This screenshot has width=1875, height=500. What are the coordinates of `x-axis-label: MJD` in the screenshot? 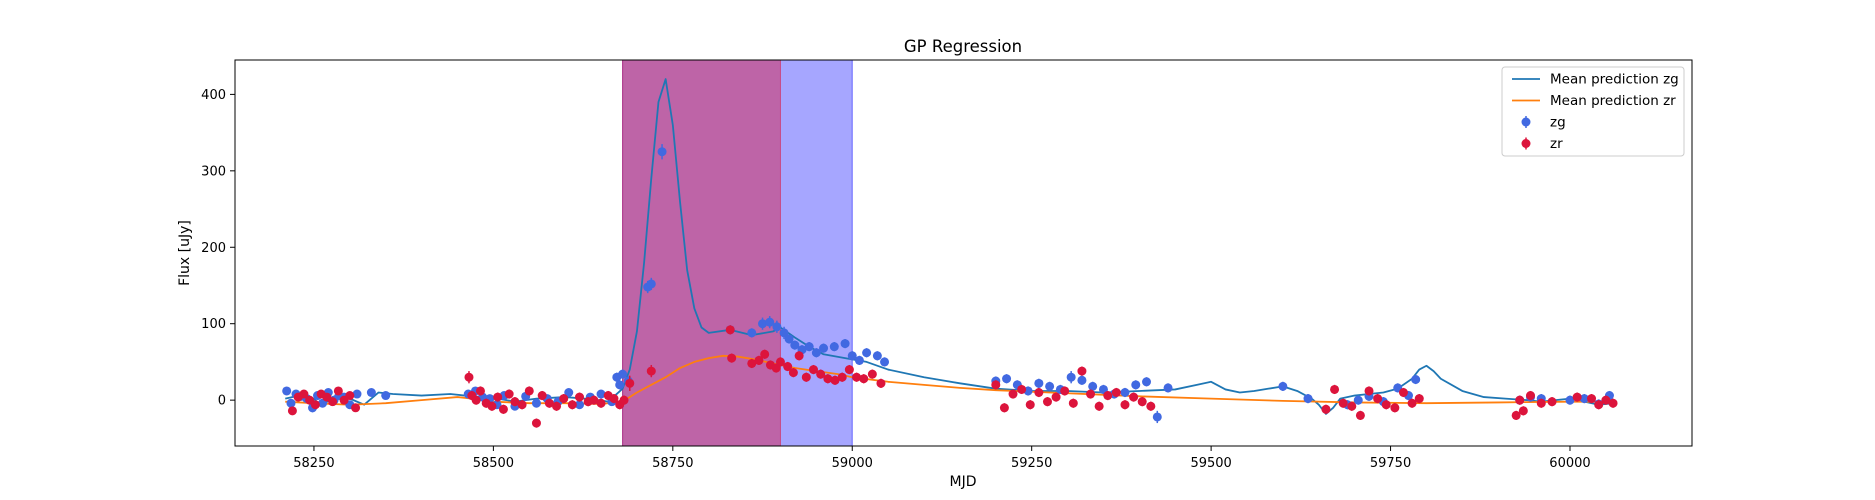 It's located at (963, 482).